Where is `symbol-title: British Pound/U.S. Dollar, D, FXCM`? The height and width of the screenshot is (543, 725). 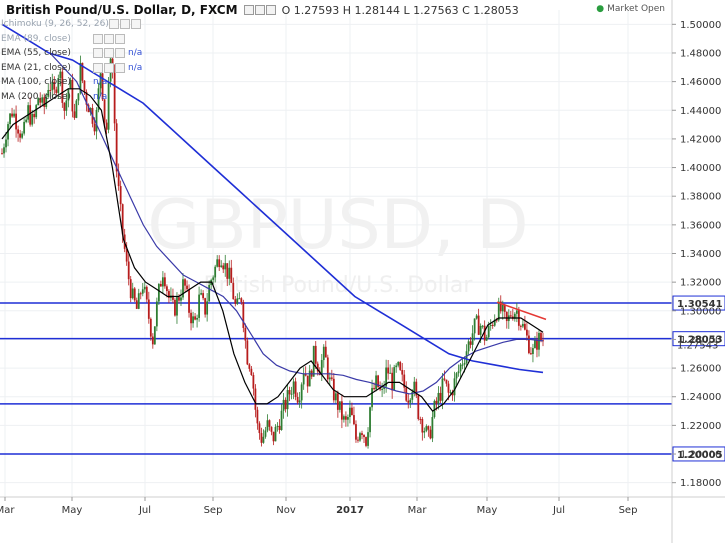 symbol-title: British Pound/U.S. Dollar, D, FXCM is located at coordinates (122, 10).